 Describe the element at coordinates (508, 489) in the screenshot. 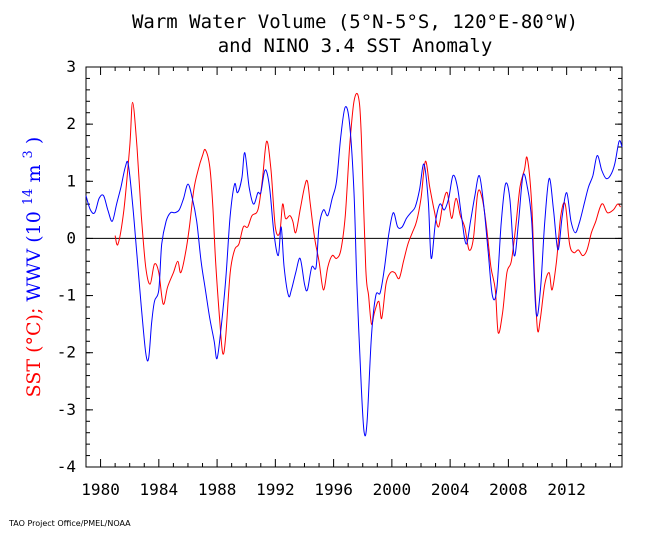

I see `x-tick-label: 2008` at that location.